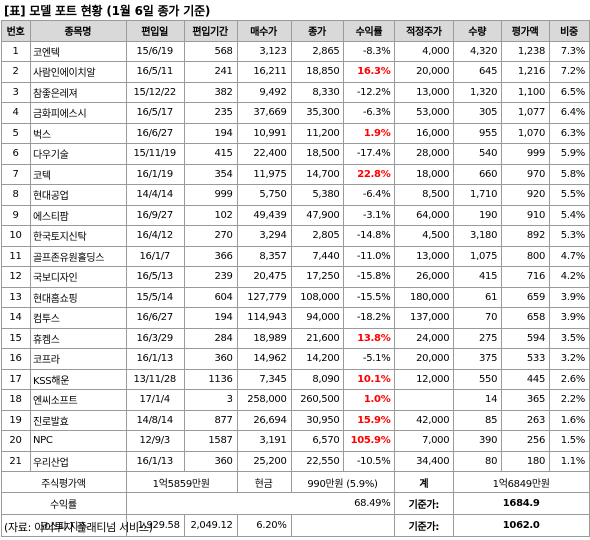 The width and height of the screenshot is (590, 540). What do you see at coordinates (317, 72) in the screenshot?
I see `cell-close: 18,850` at bounding box center [317, 72].